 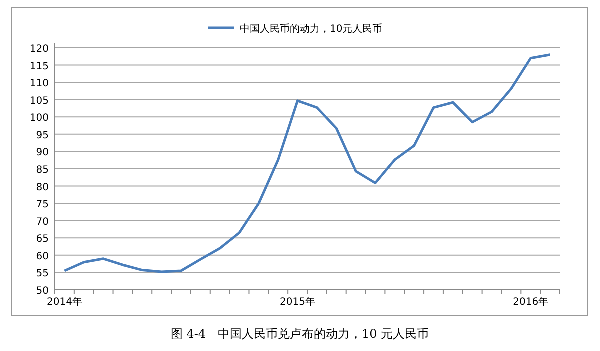 I want to click on legend: 中国人民币的动力，10元人民币, so click(x=295, y=29).